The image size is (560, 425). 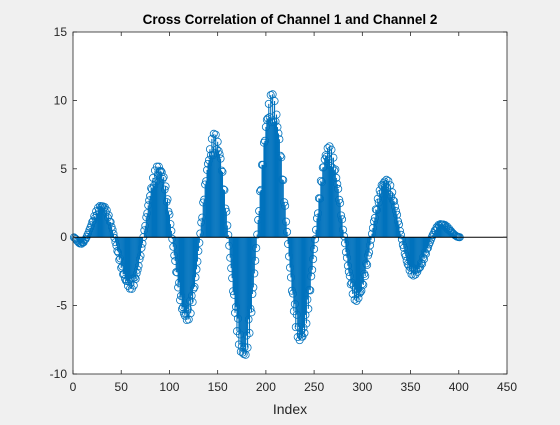 I want to click on x-tick-label: 450, so click(x=507, y=387).